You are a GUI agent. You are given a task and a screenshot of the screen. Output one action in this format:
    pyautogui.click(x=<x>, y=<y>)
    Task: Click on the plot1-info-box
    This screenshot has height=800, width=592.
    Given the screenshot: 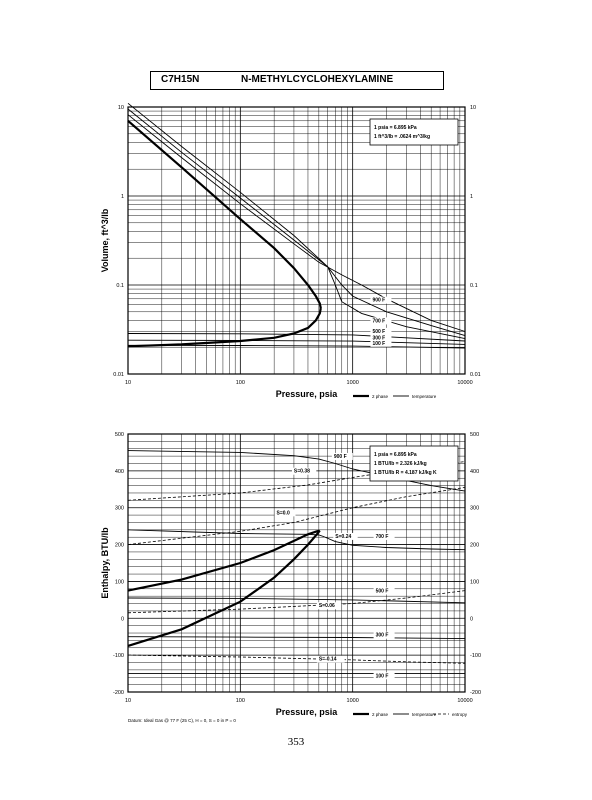 What is the action you would take?
    pyautogui.click(x=414, y=132)
    